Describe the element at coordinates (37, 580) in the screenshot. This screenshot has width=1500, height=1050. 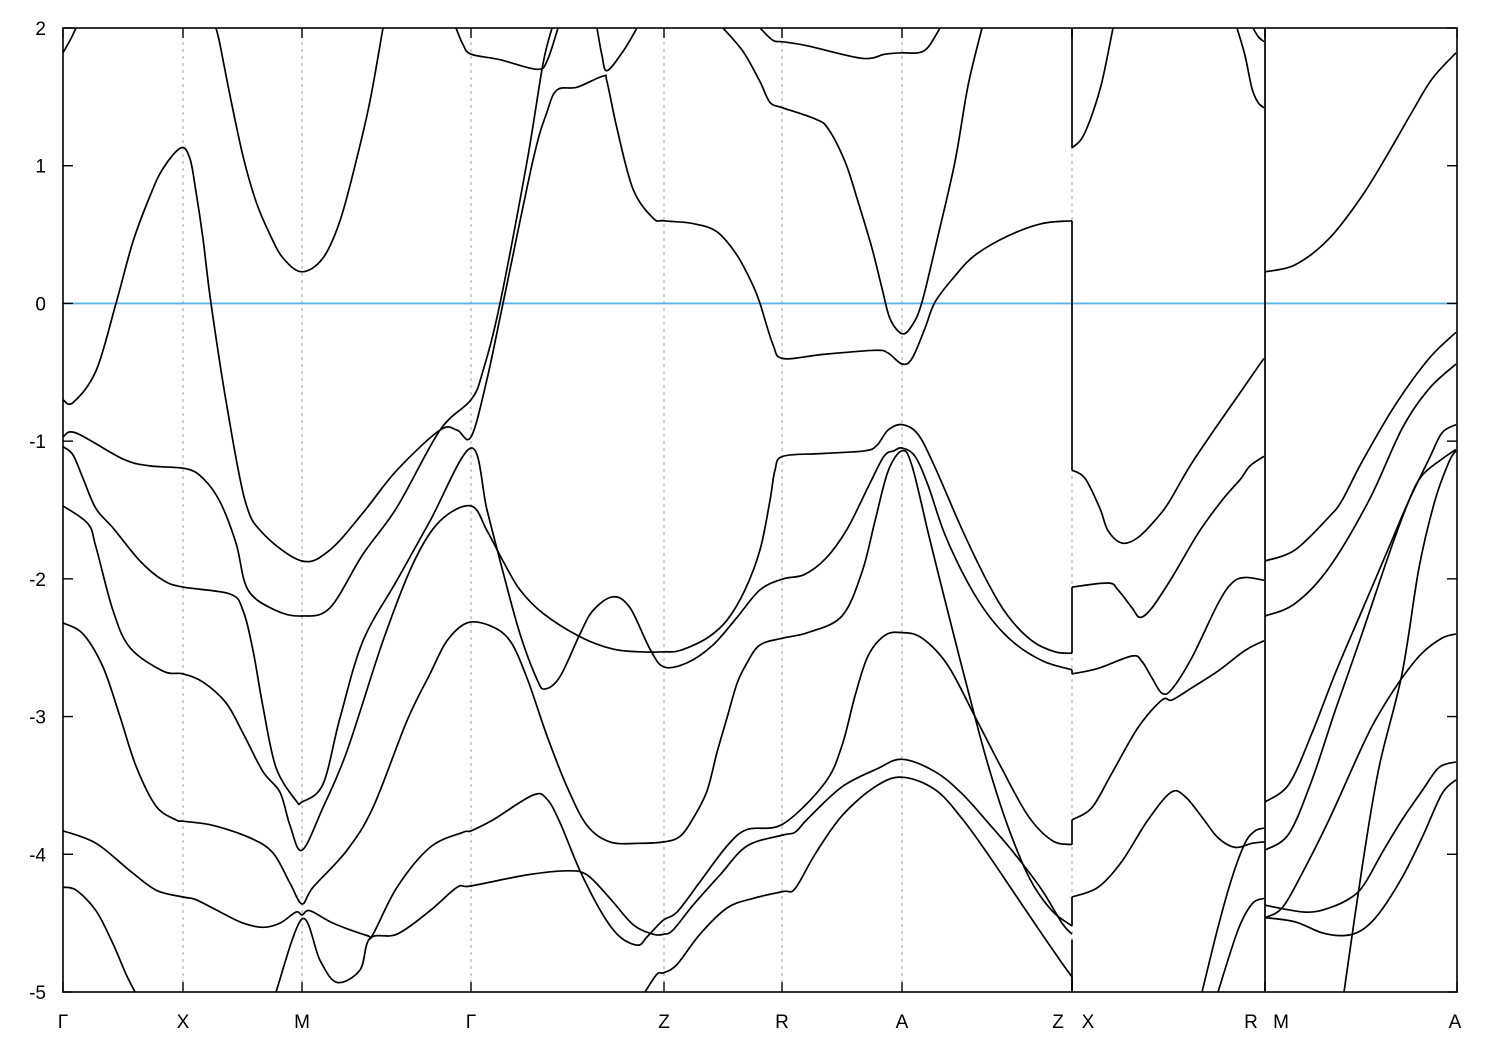
I see `y-tick-label: -2` at that location.